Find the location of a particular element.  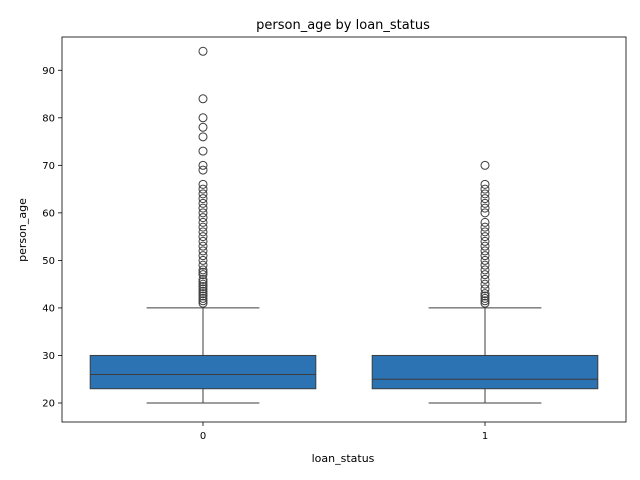

y-tick-label: 80 is located at coordinates (48, 118).